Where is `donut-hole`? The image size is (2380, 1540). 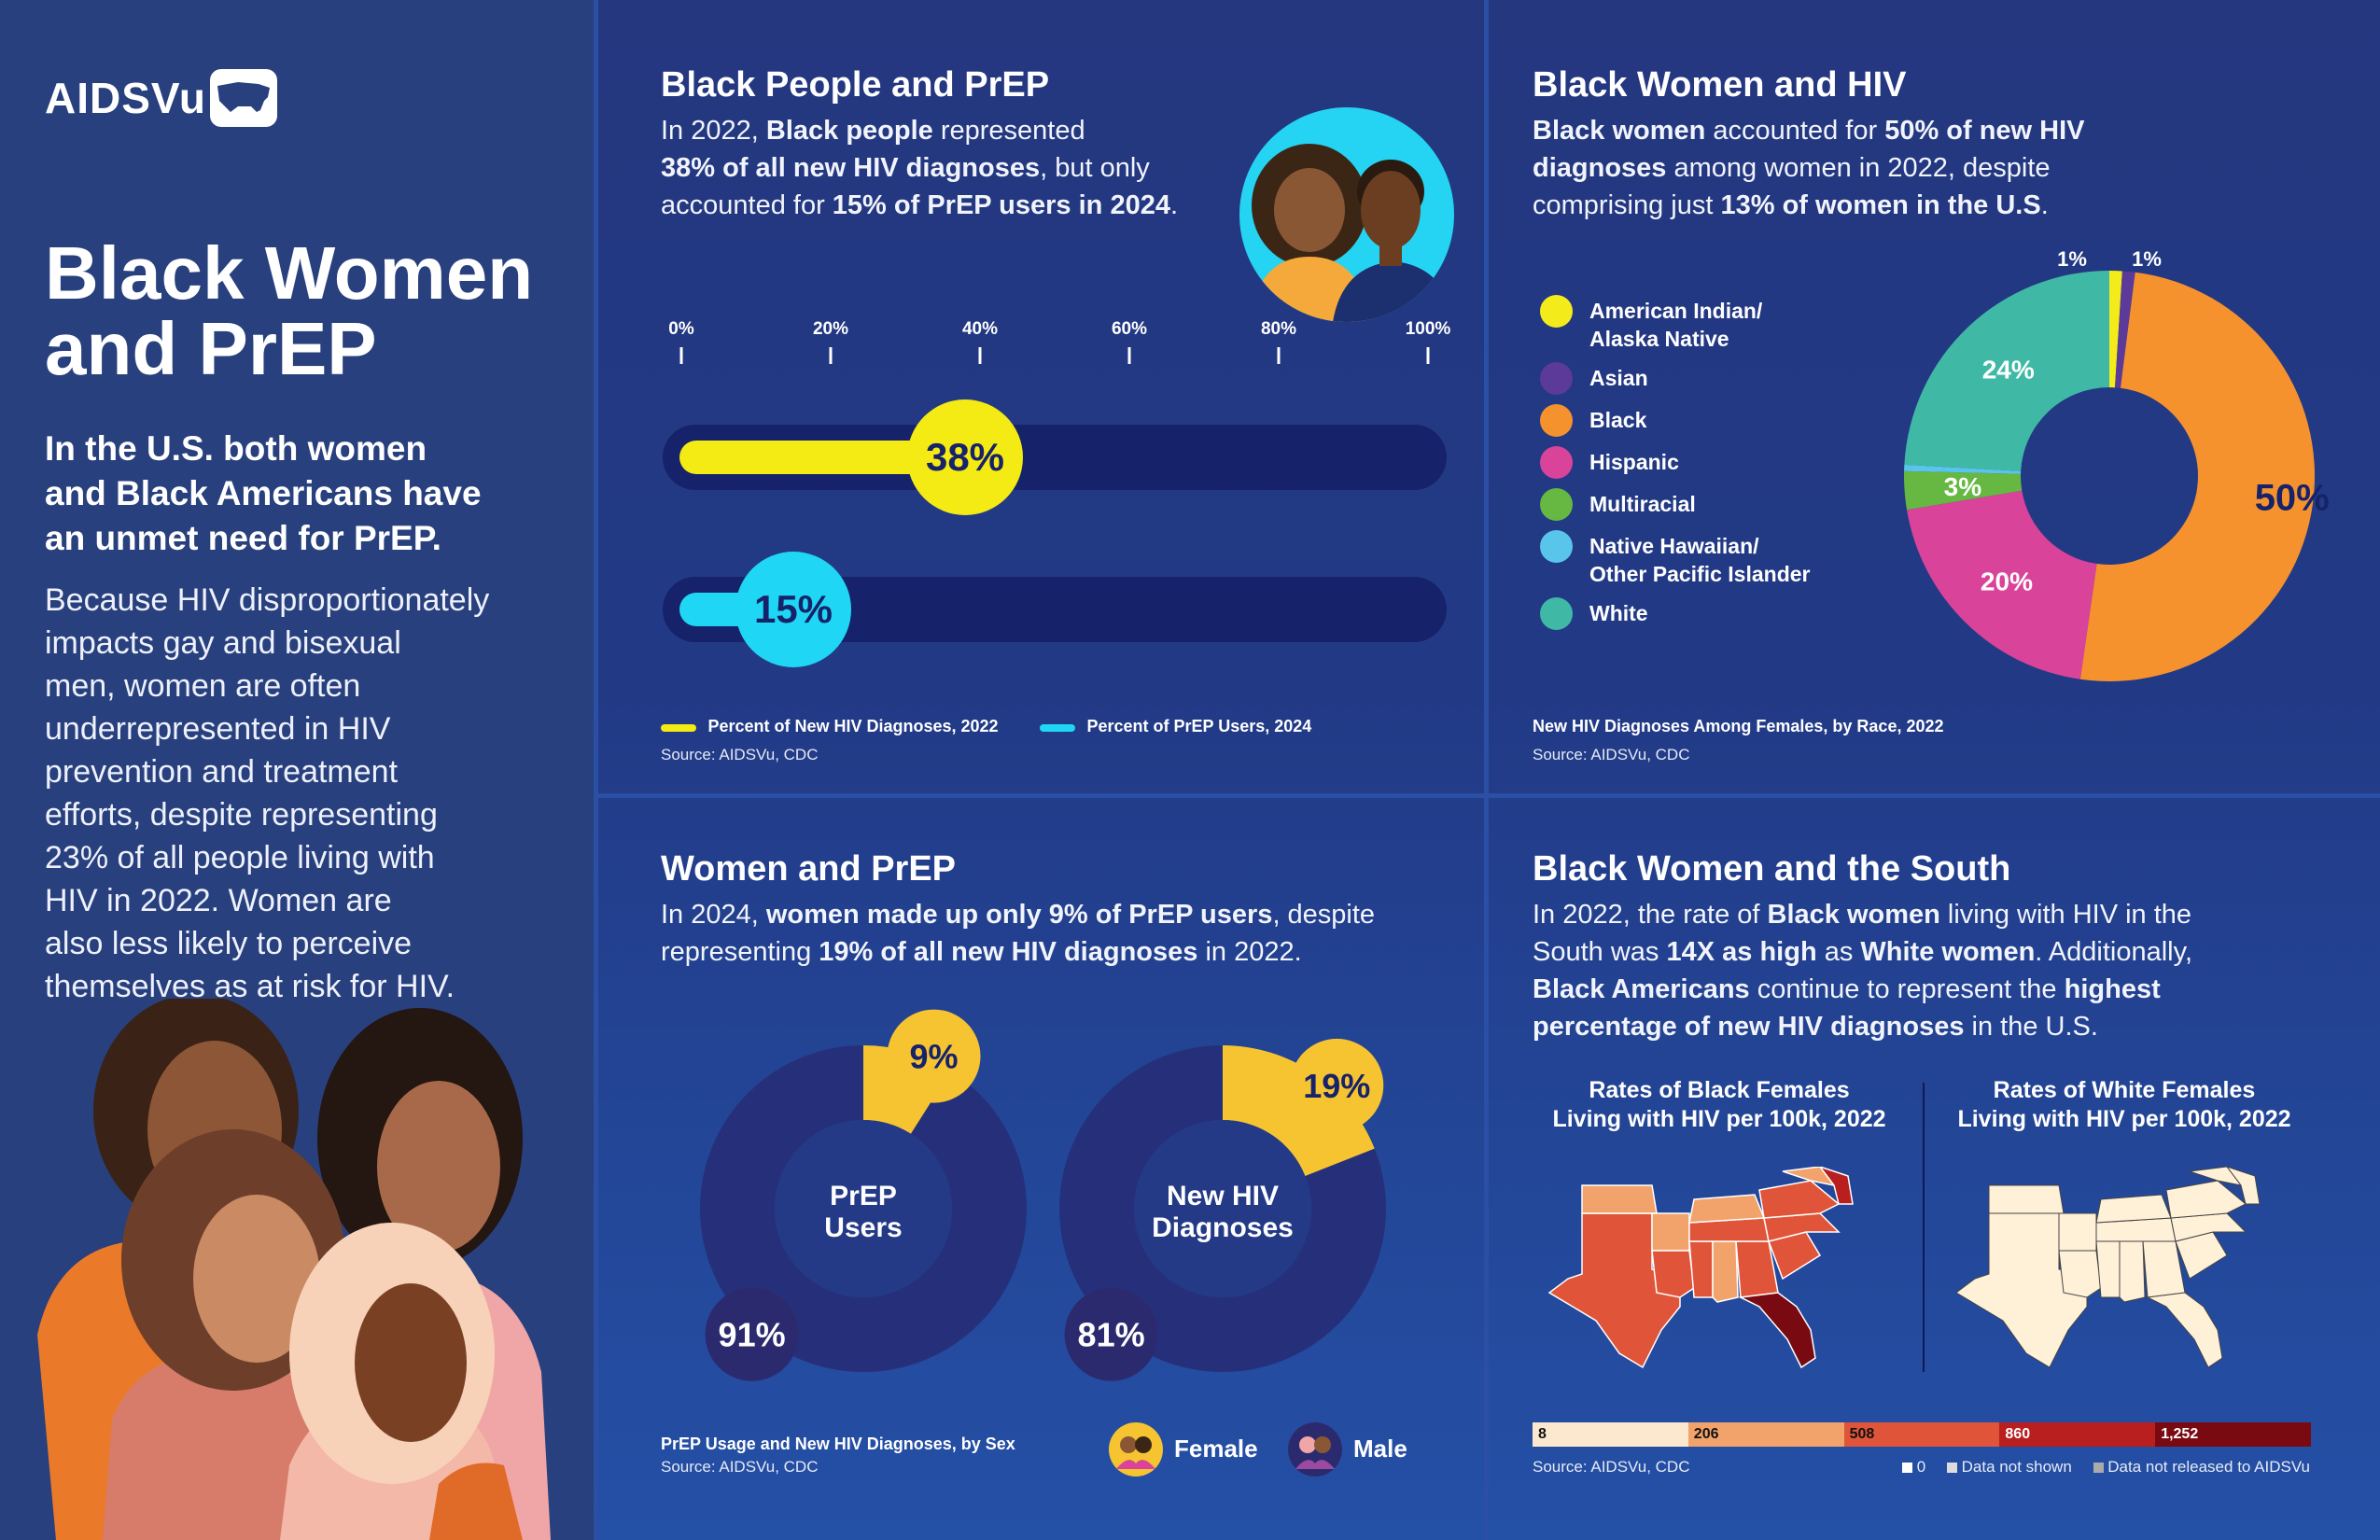 donut-hole is located at coordinates (863, 1208).